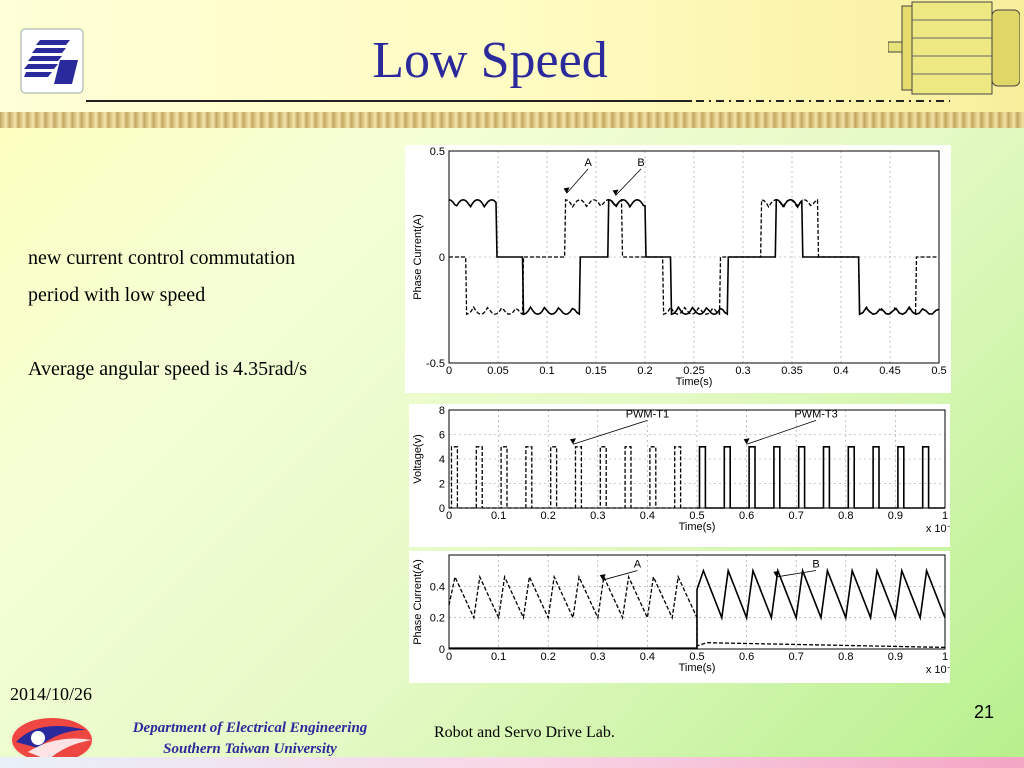  What do you see at coordinates (640, 163) in the screenshot?
I see `chart1-annotation-b: B` at bounding box center [640, 163].